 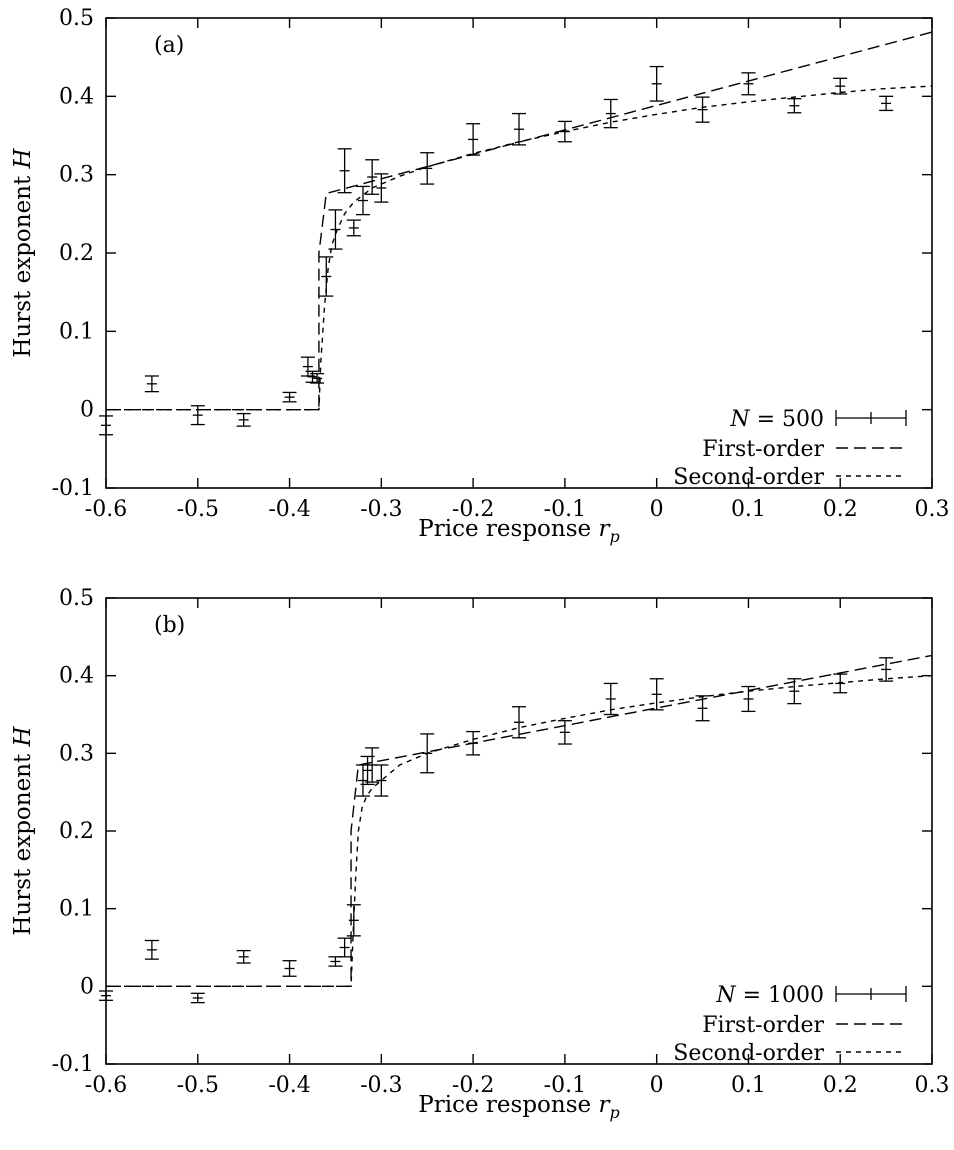 What do you see at coordinates (769, 995) in the screenshot?
I see `legend-label: N = 1000` at bounding box center [769, 995].